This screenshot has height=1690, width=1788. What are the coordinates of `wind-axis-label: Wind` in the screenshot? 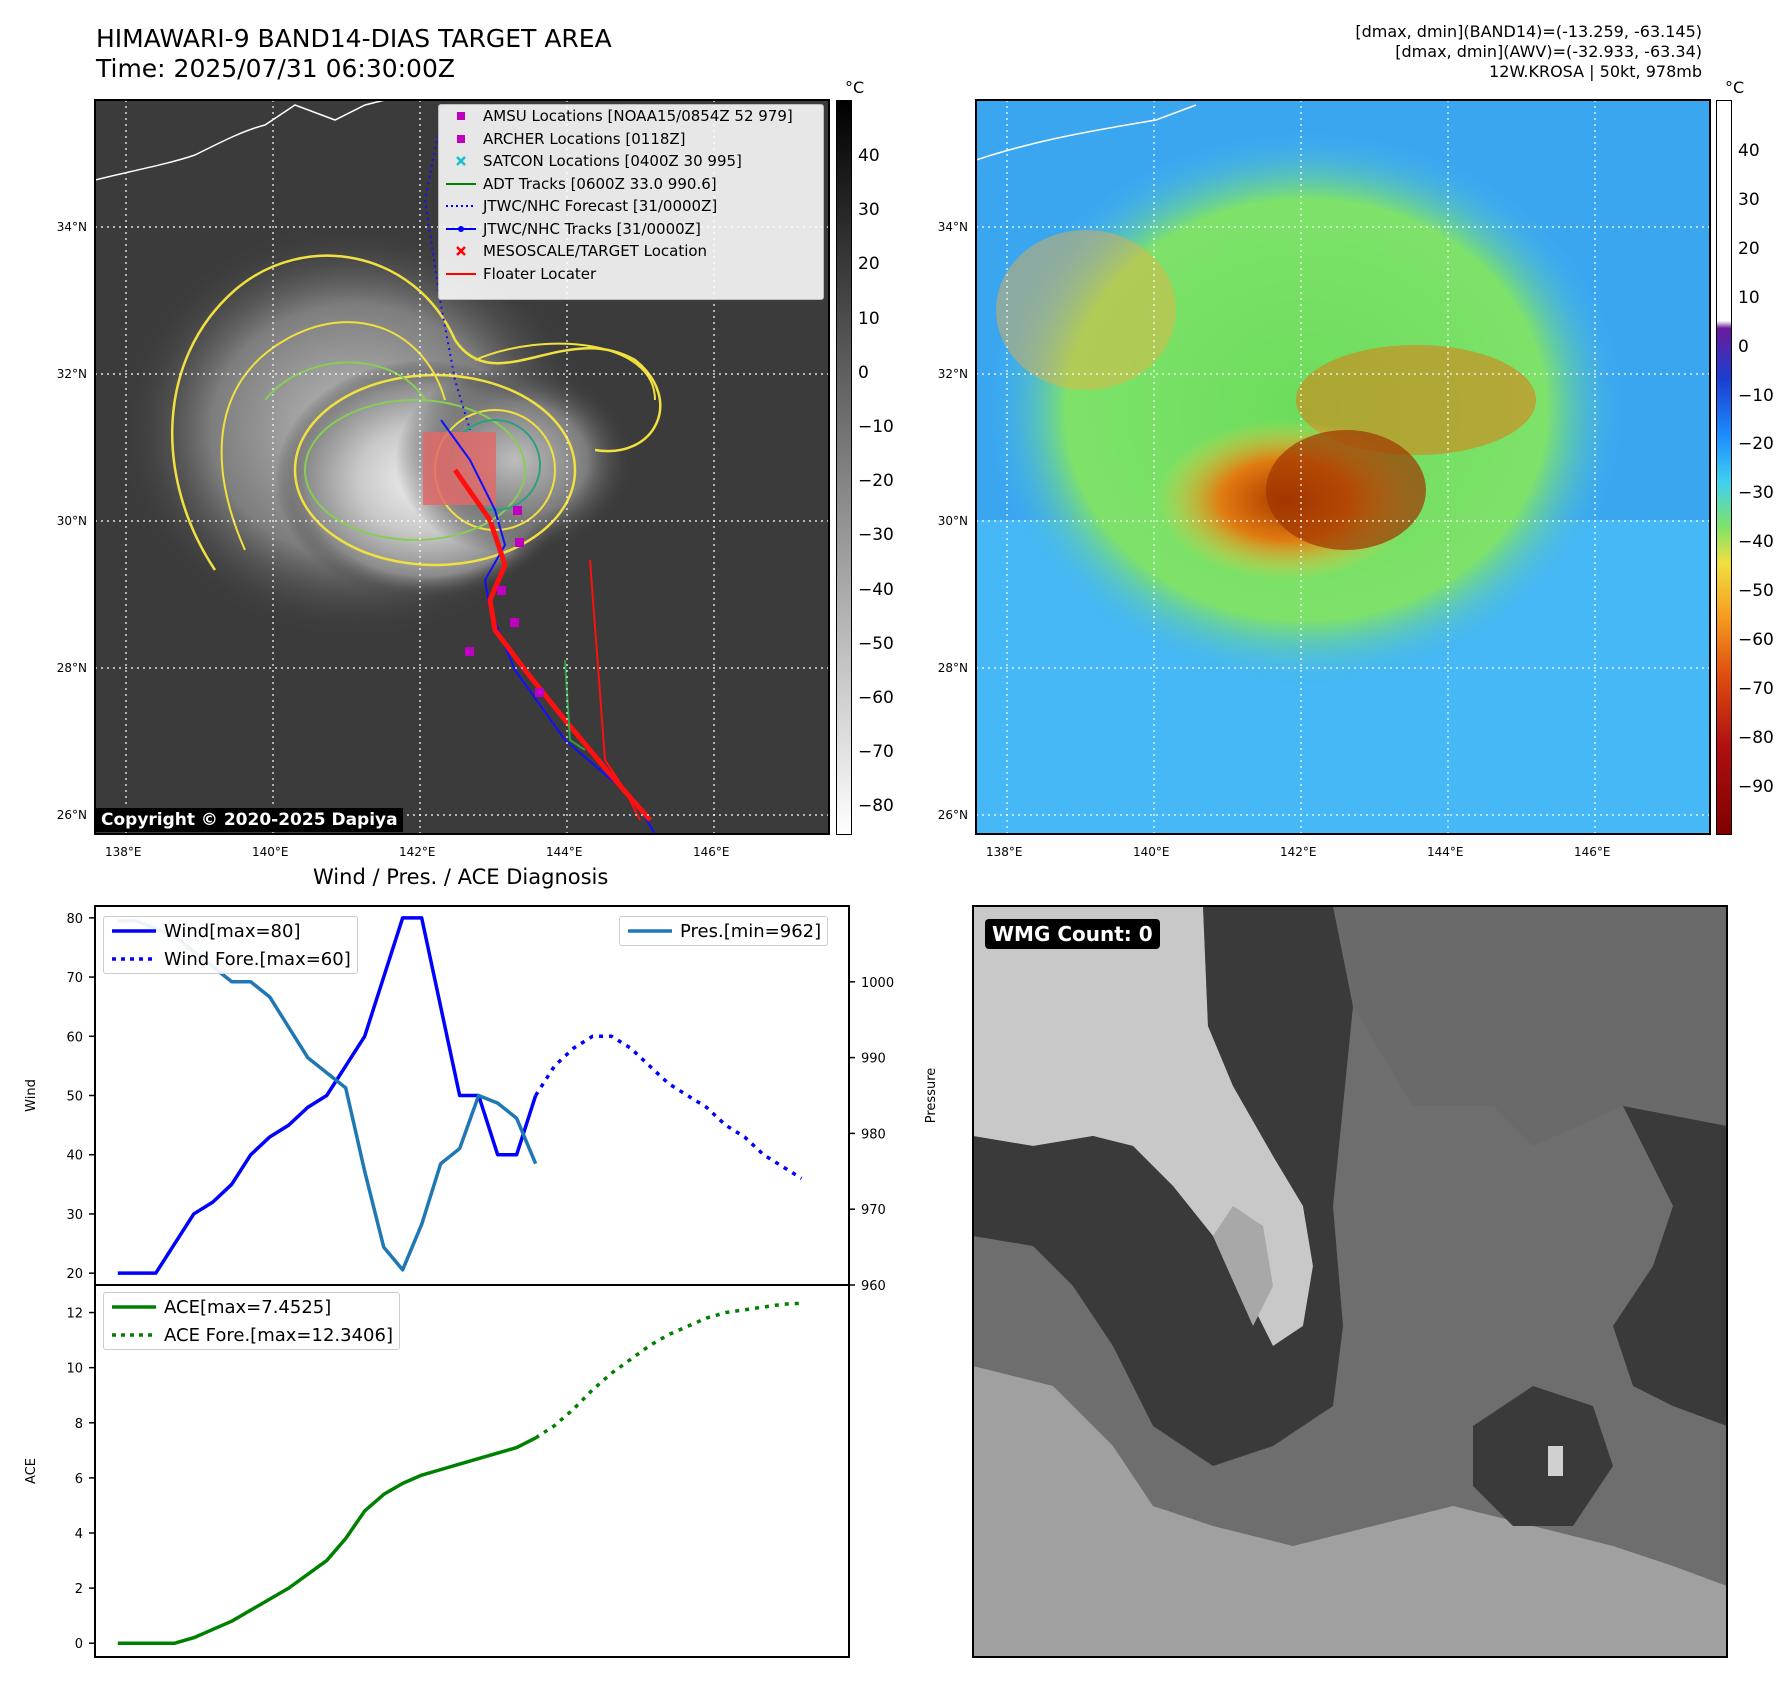 It's located at (31, 1095).